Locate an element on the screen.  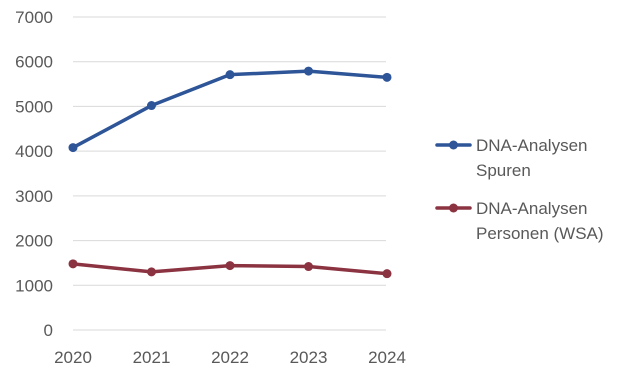
legend-item-2: DNA-Analysen Personen (WSA) is located at coordinates (519, 221).